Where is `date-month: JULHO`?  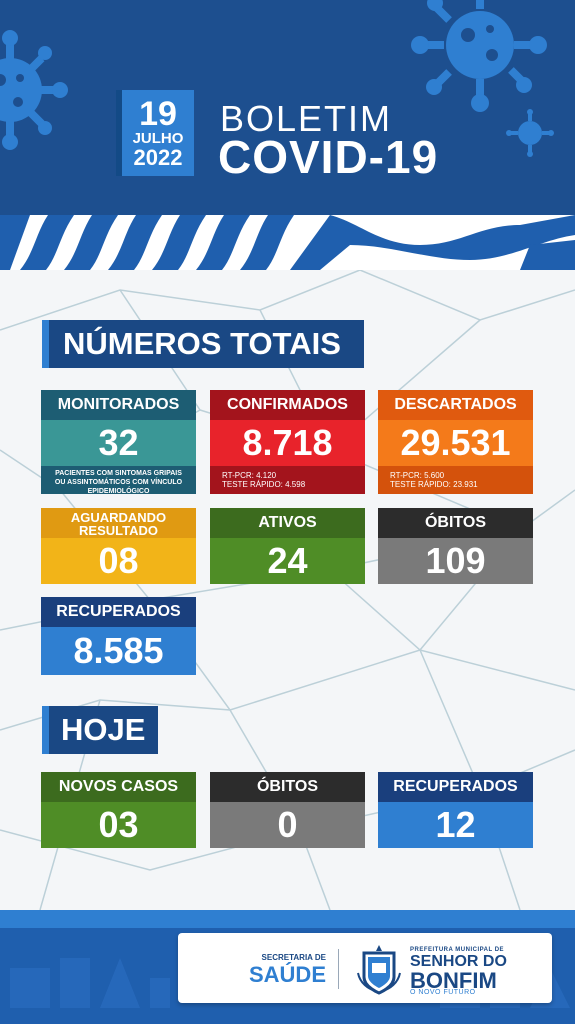 date-month: JULHO is located at coordinates (158, 138).